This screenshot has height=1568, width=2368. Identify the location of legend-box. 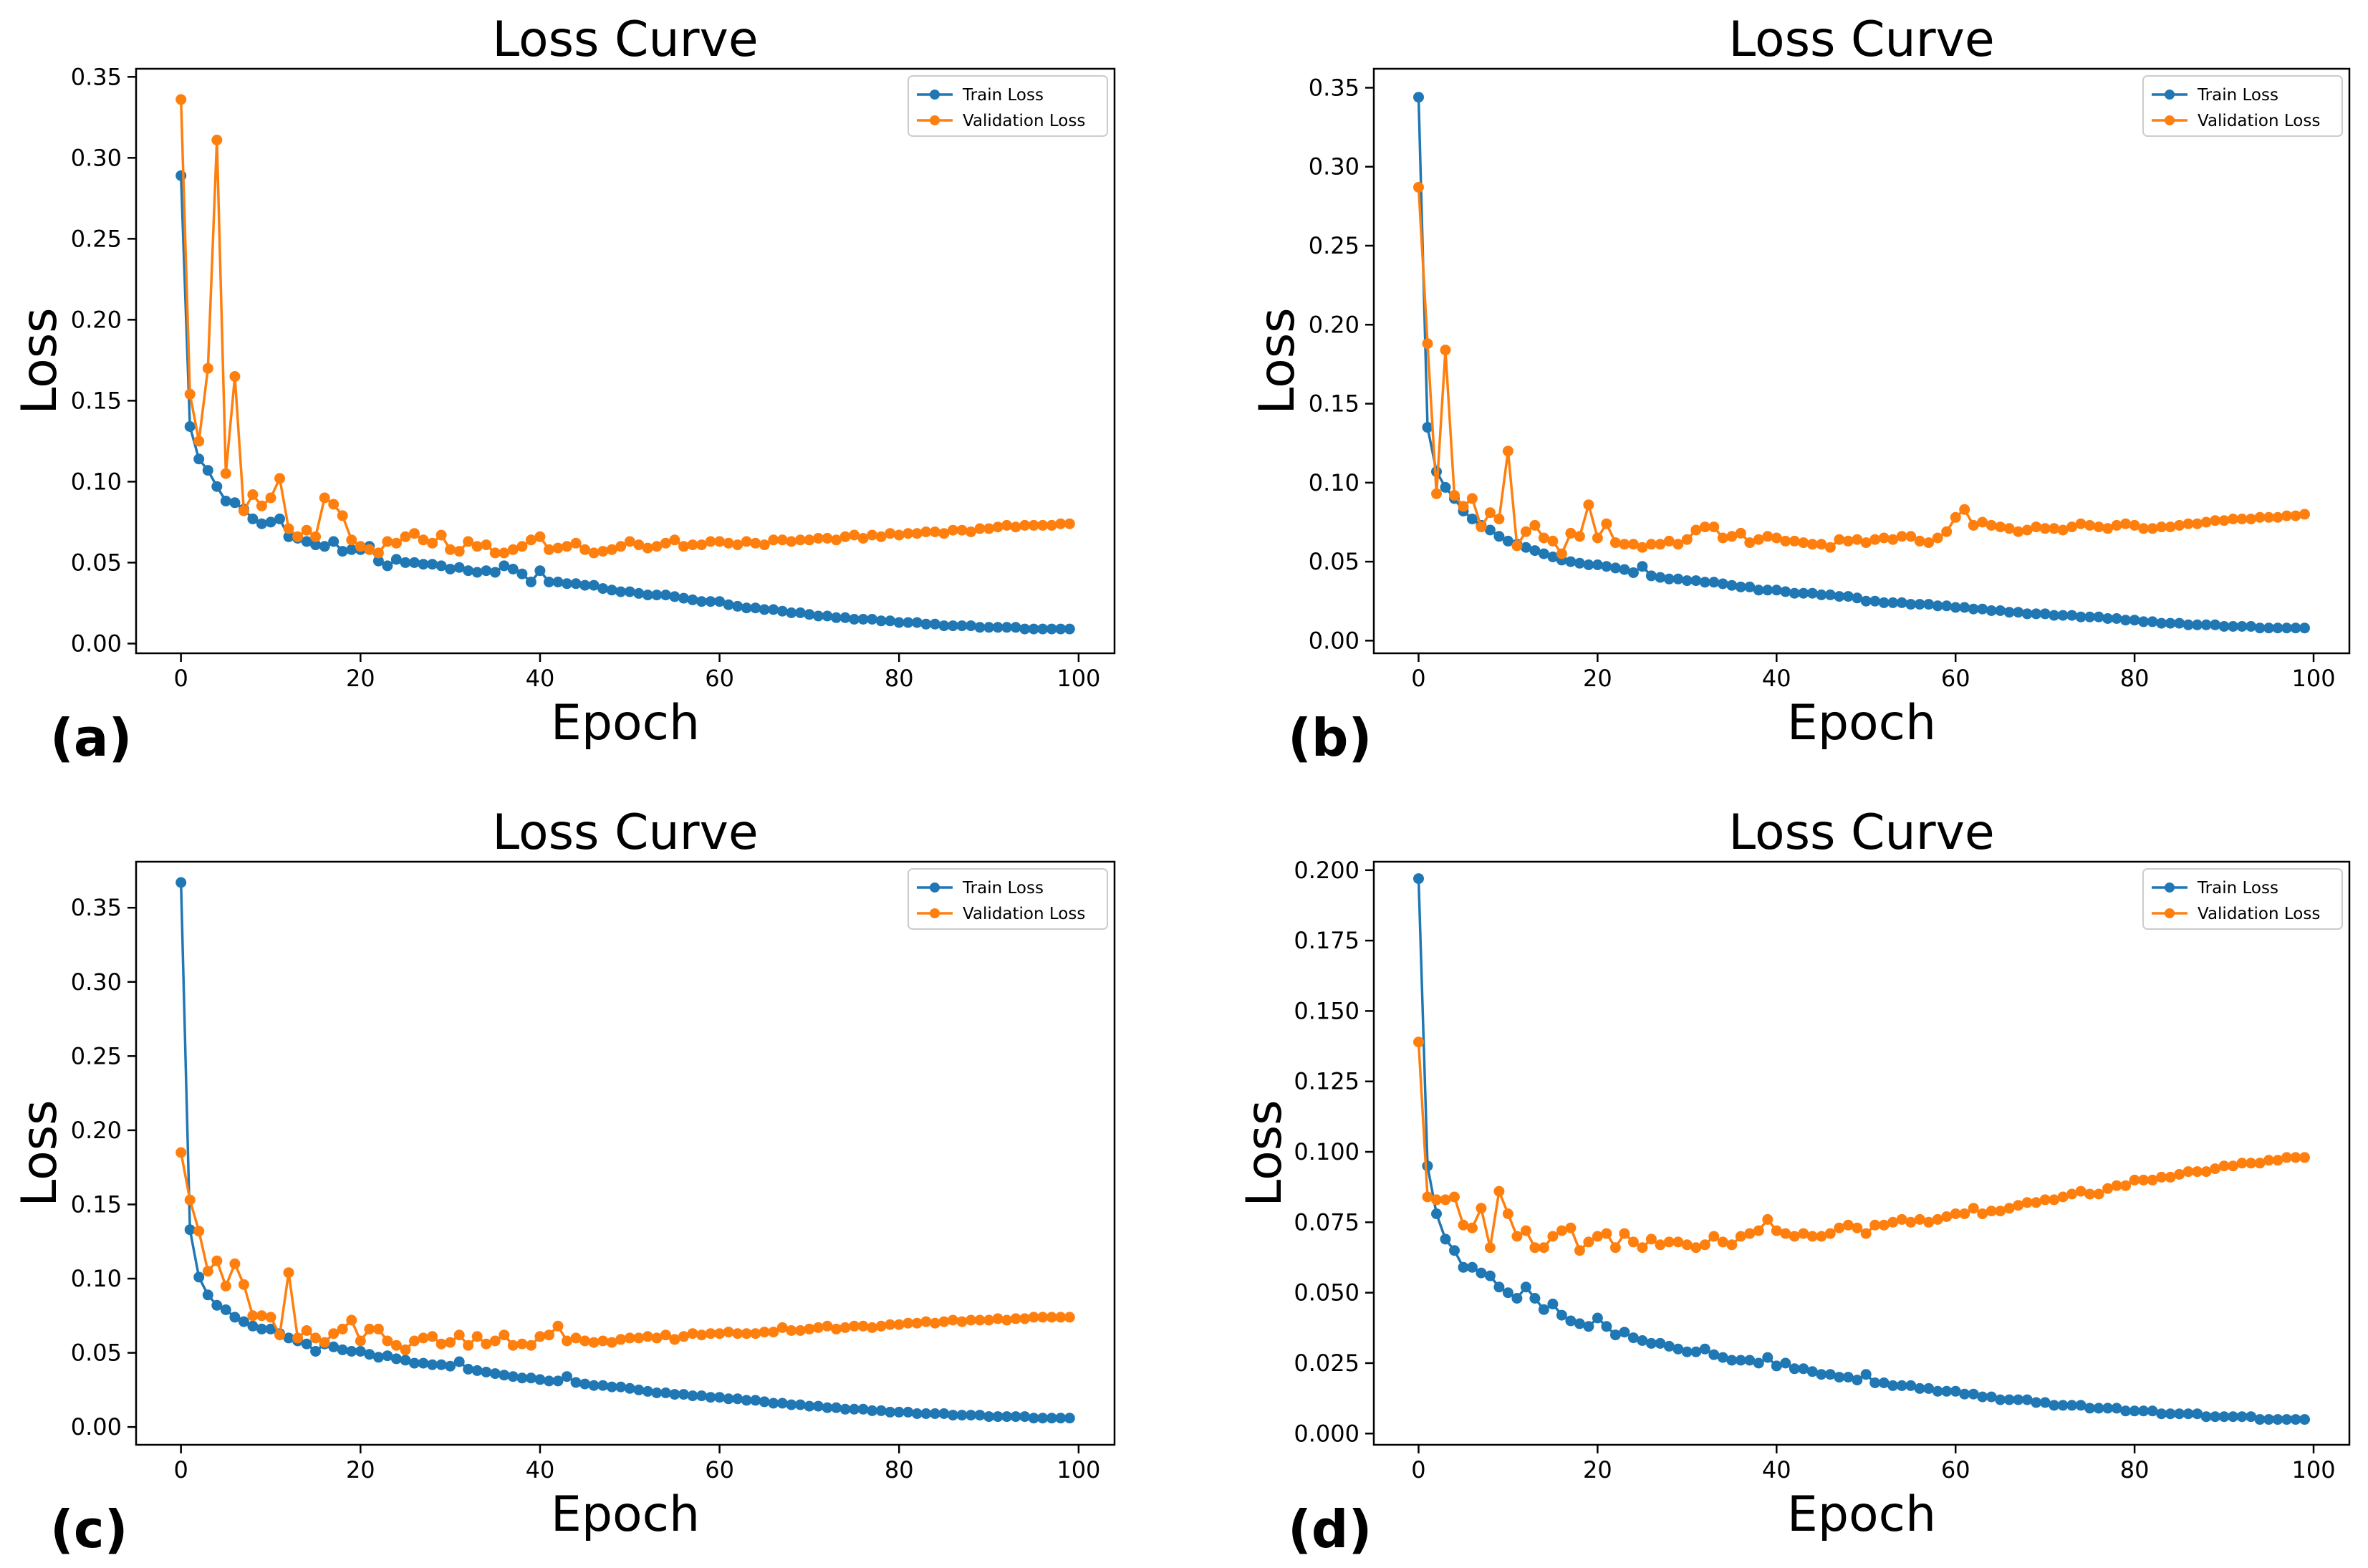
(2242, 899).